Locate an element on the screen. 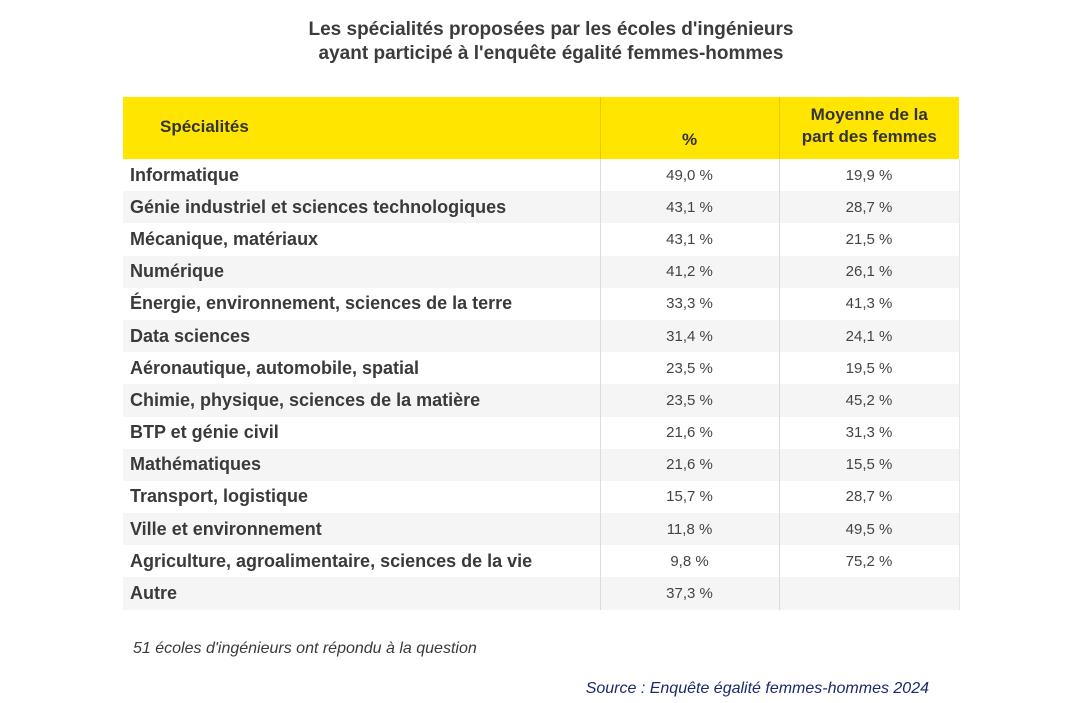 This screenshot has height=703, width=1090. header-pct: % is located at coordinates (690, 128).